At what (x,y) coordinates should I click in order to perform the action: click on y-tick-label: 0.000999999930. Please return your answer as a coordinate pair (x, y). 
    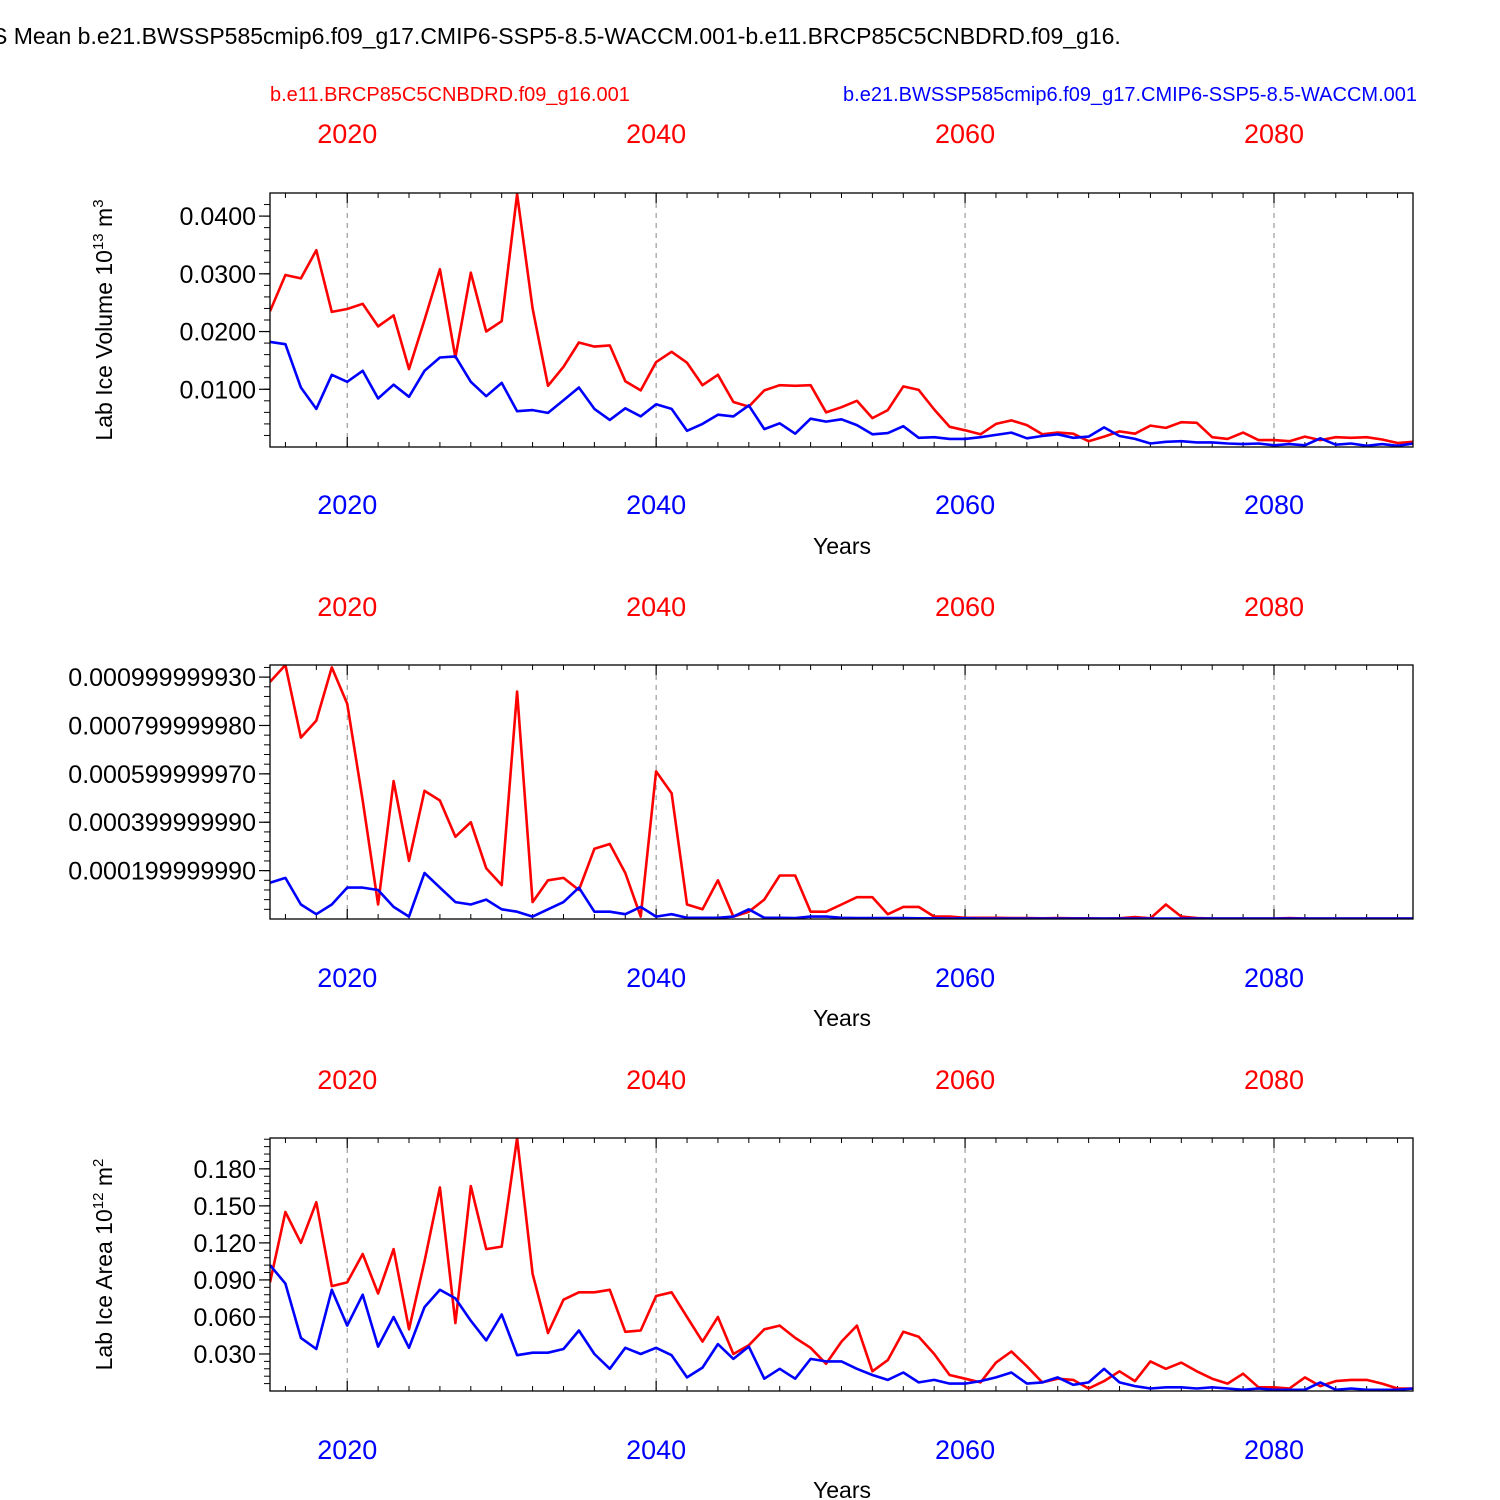
    Looking at the image, I should click on (162, 678).